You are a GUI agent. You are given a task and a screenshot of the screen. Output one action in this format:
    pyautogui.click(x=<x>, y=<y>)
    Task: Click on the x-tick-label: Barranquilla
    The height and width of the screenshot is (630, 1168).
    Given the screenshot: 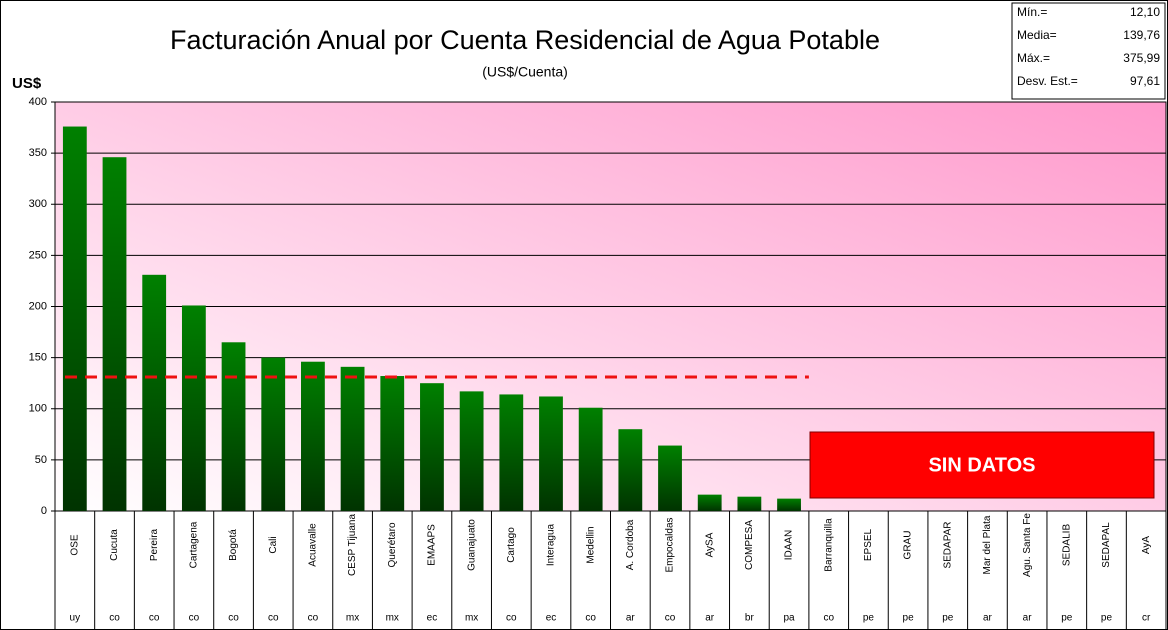 What is the action you would take?
    pyautogui.click(x=828, y=545)
    